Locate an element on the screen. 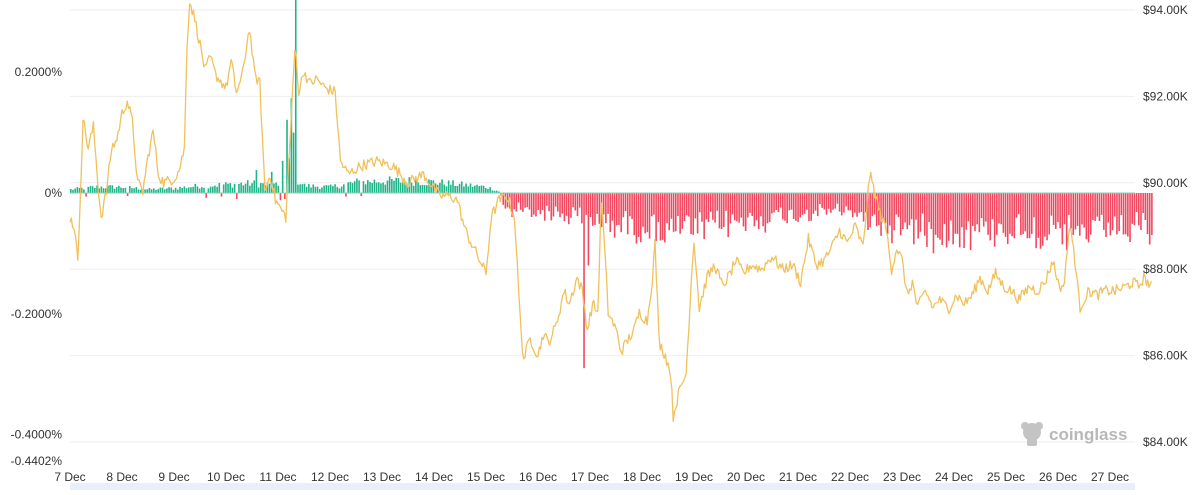 This screenshot has width=1199, height=495. left-axis-tick-label: -0.2000% is located at coordinates (37, 314).